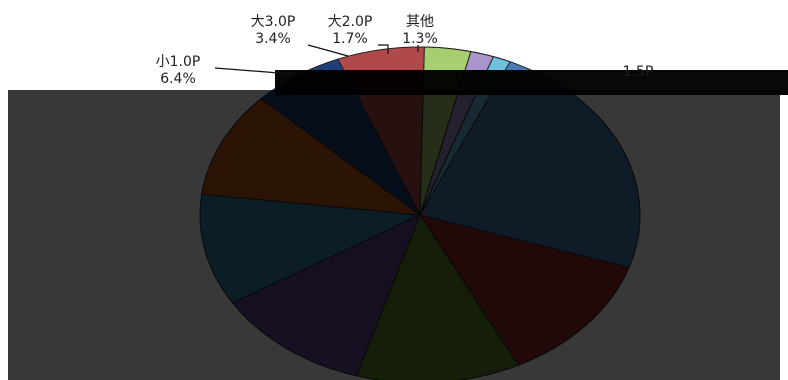  Describe the element at coordinates (178, 79) in the screenshot. I see `slice-value-小1.0P: 6.4%` at that location.